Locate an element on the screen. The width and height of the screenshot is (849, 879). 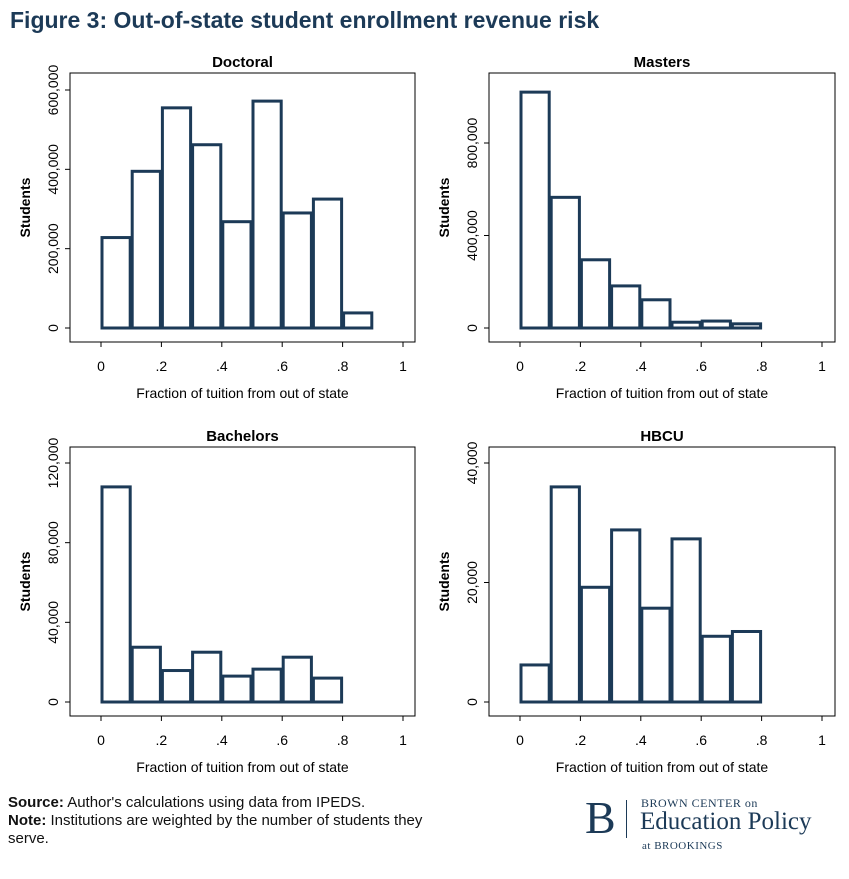
panel-title: Bachelors is located at coordinates (242, 436).